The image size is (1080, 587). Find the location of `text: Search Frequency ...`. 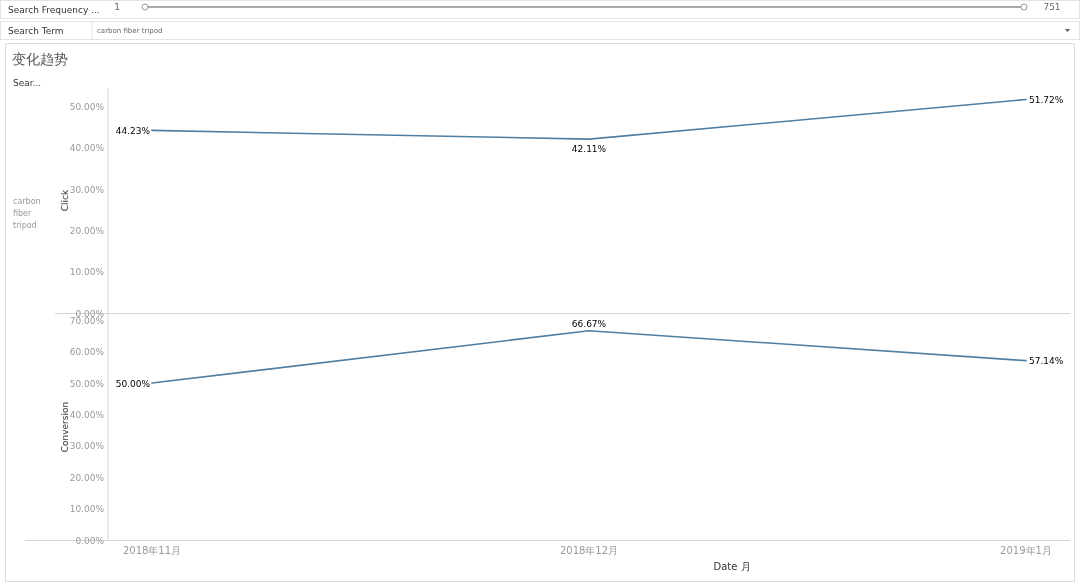

text: Search Frequency ... is located at coordinates (54, 10).